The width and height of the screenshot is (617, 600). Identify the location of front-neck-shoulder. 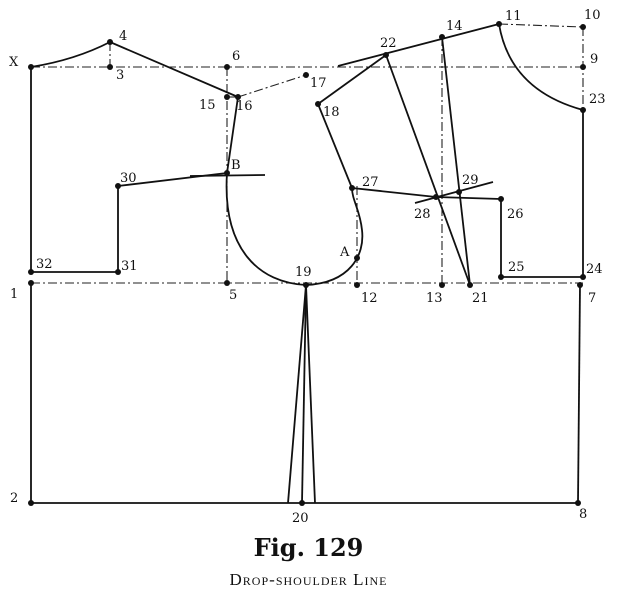
(418, 45).